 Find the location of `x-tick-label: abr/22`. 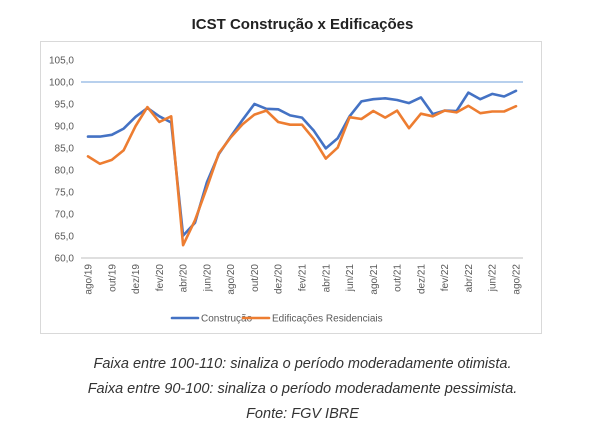

x-tick-label: abr/22 is located at coordinates (469, 278).